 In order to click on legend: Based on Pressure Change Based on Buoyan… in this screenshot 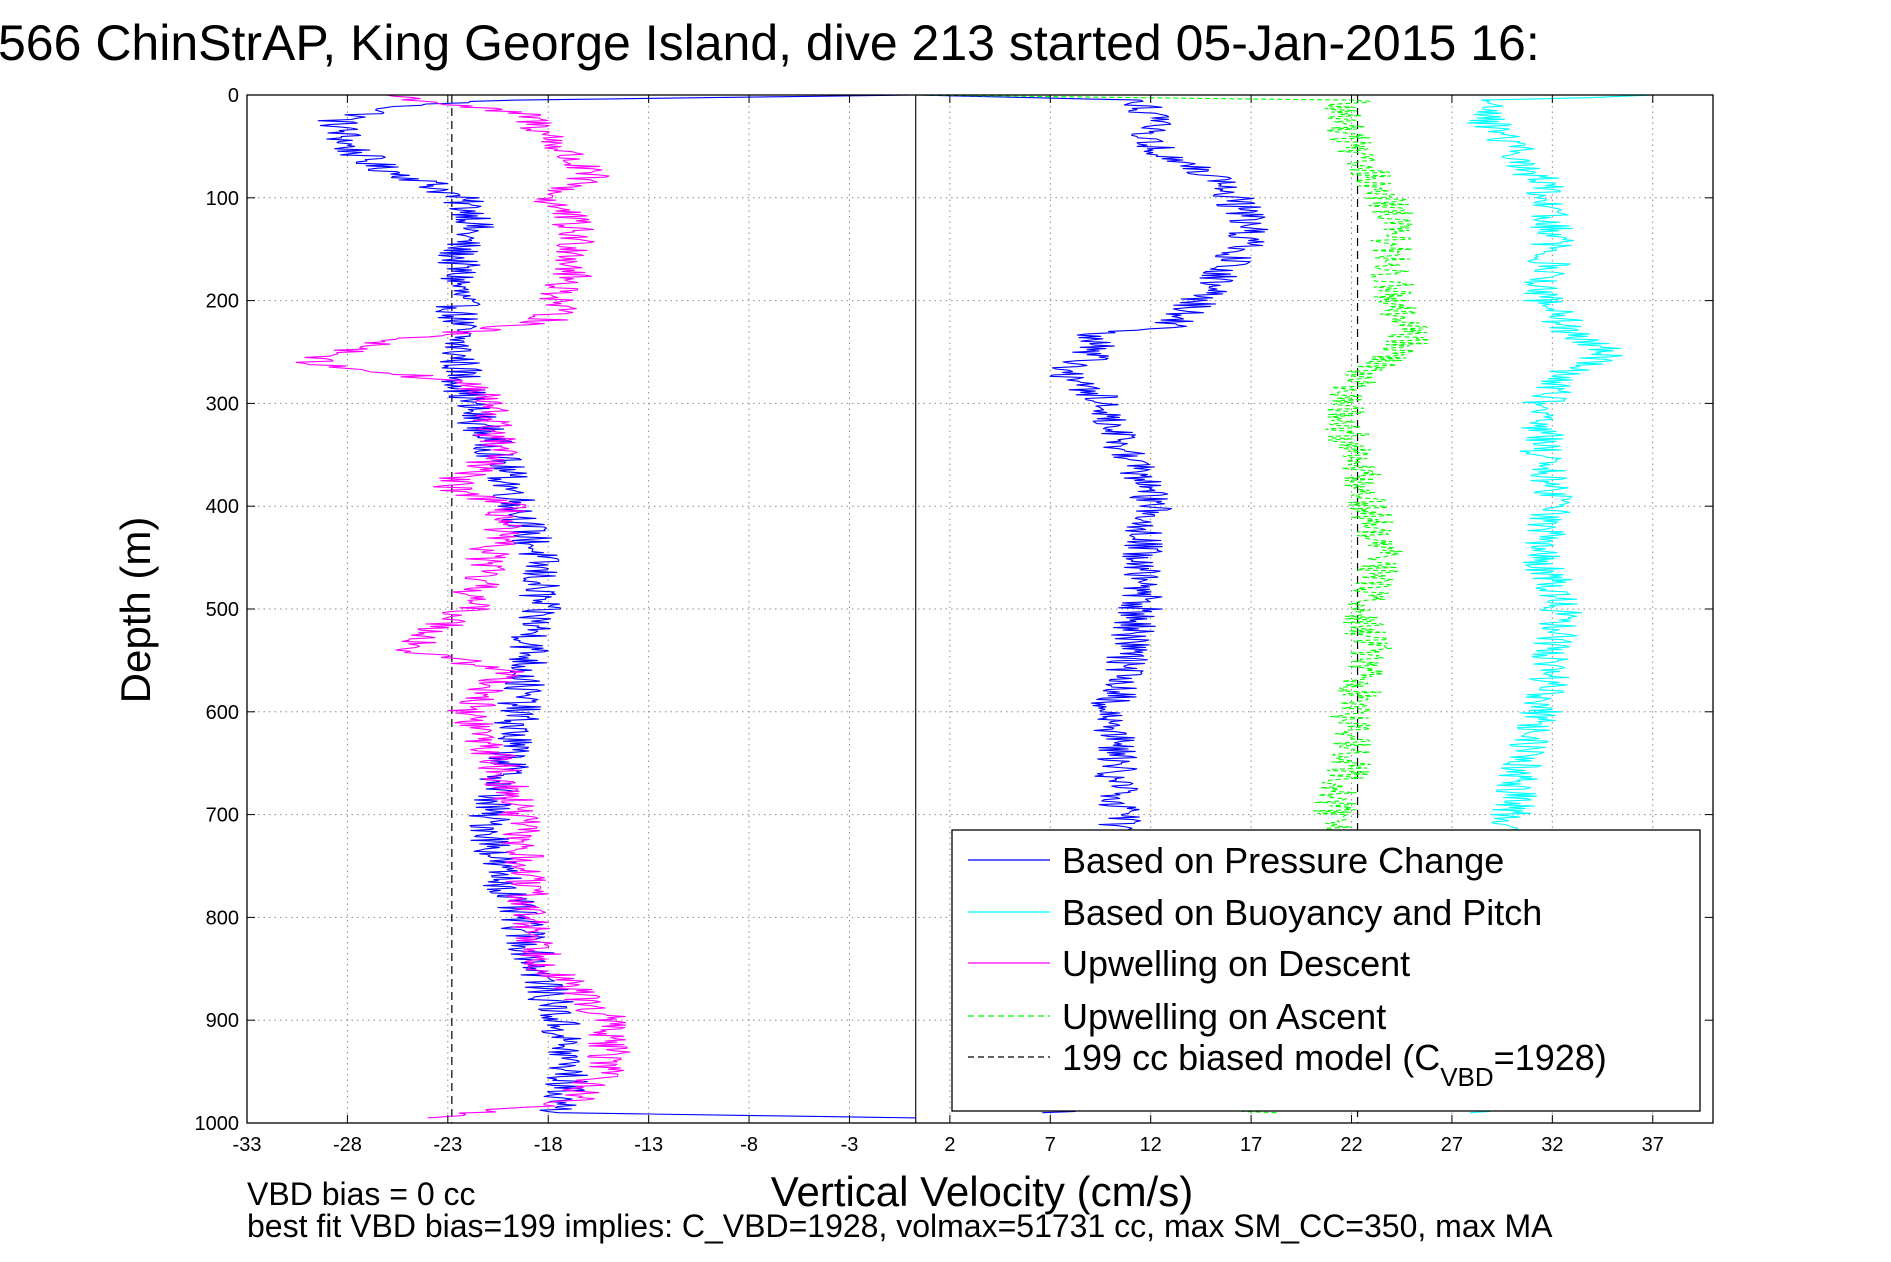, I will do `click(1326, 970)`.